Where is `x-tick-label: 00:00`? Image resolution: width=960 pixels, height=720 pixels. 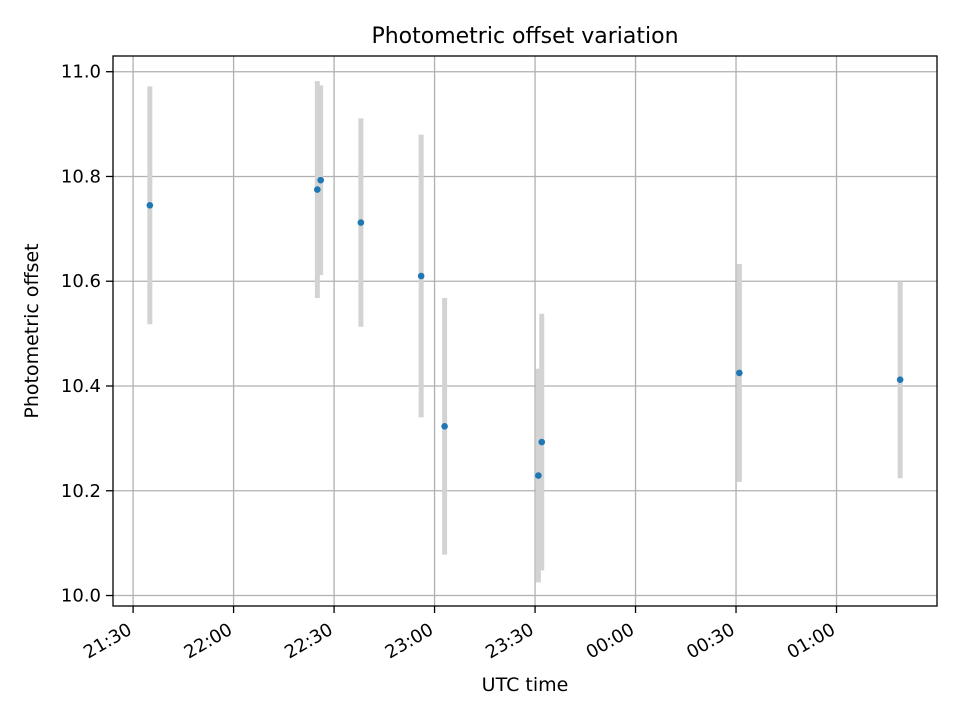 x-tick-label: 00:00 is located at coordinates (610, 641).